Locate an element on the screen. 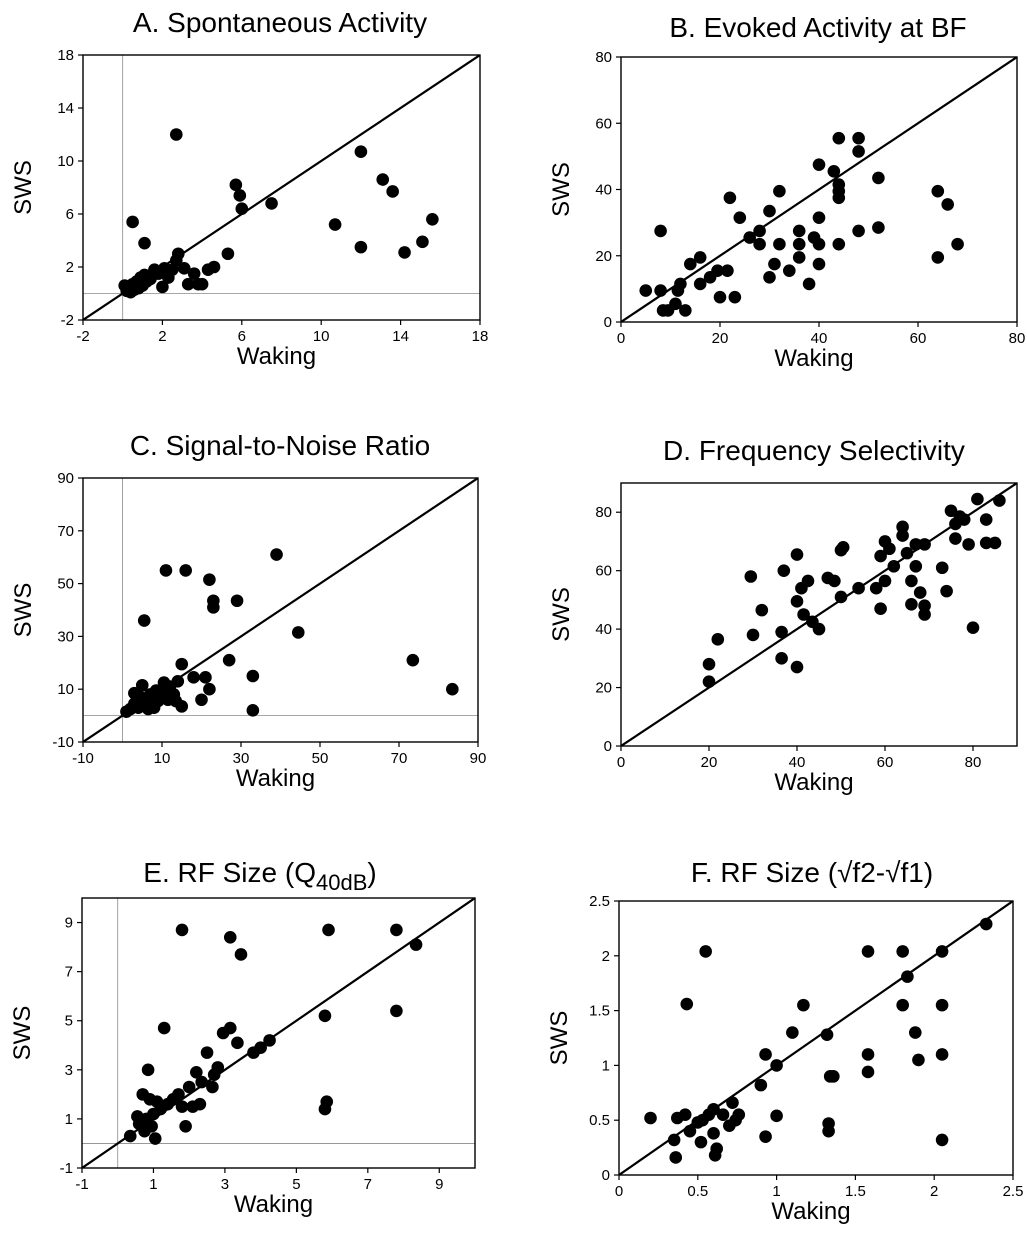 The width and height of the screenshot is (1027, 1238). y-tick-label: 80 is located at coordinates (603, 512).